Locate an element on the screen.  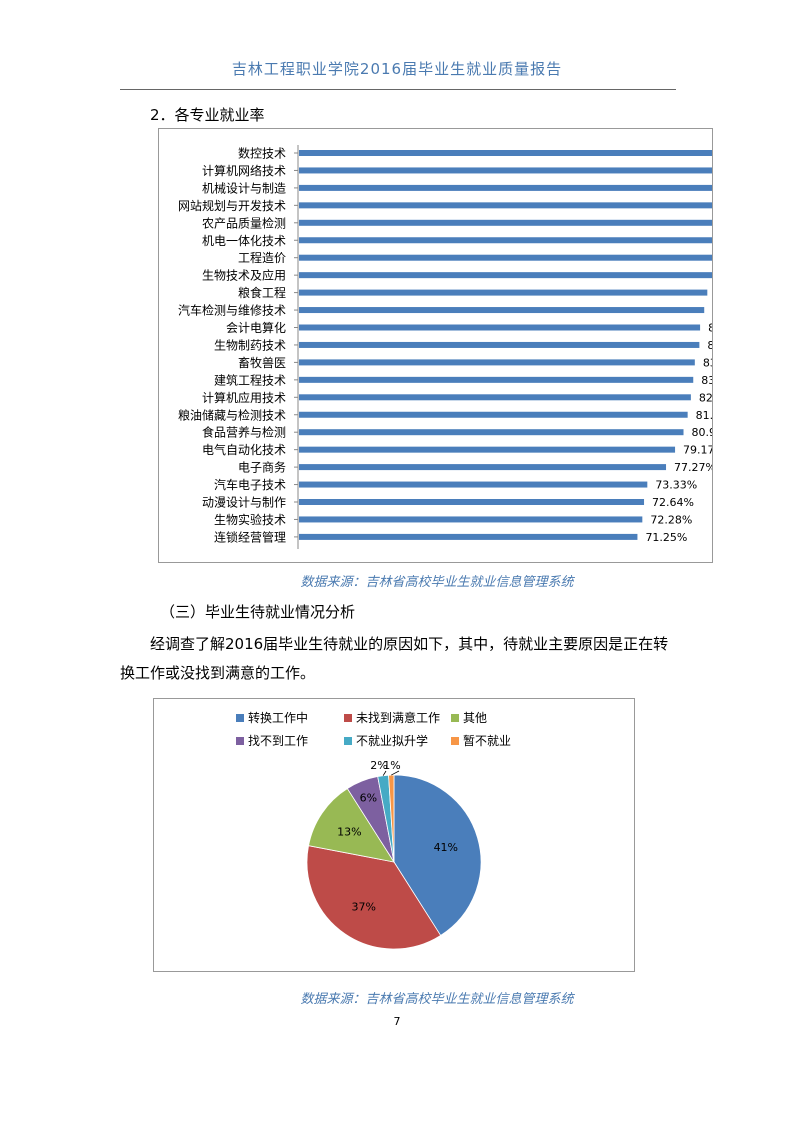
bar-category-label: 农产品质量检测 is located at coordinates (244, 222).